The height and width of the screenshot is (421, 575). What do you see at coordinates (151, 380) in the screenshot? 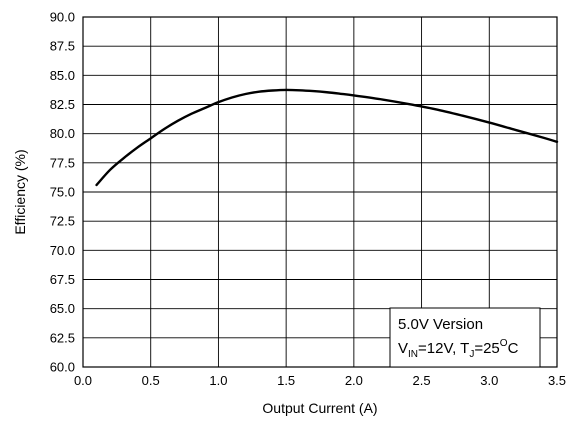
I see `x-tick-label: 0.5` at bounding box center [151, 380].